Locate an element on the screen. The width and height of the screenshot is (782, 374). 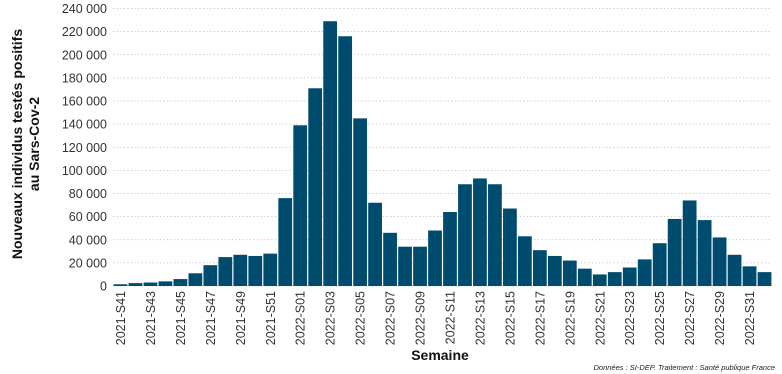
x-tick-label: 2022-S01 is located at coordinates (301, 318).